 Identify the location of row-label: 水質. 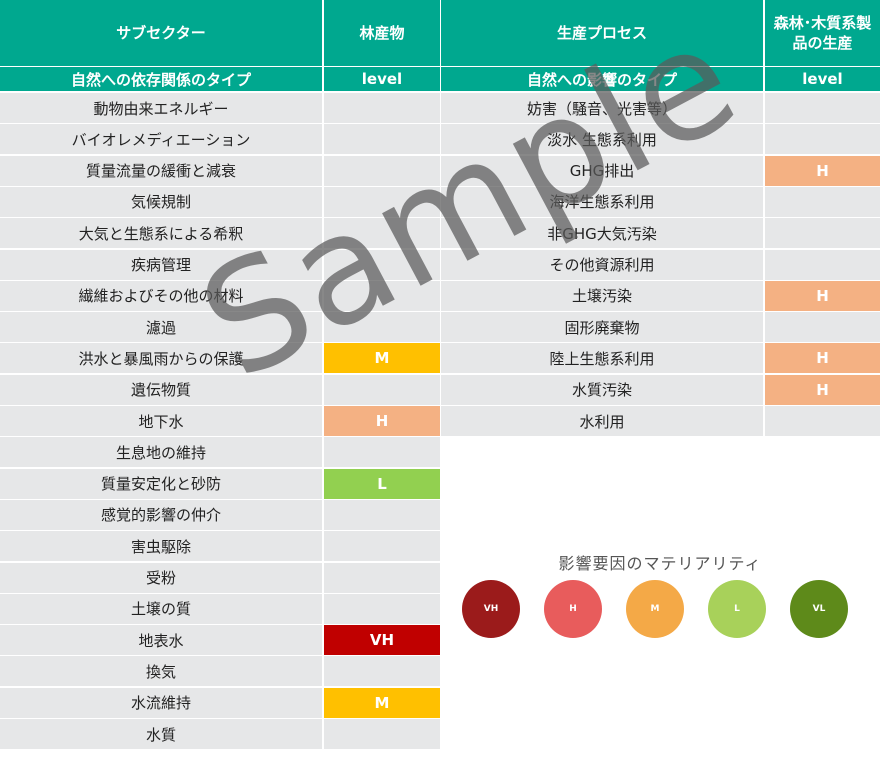
(161, 734).